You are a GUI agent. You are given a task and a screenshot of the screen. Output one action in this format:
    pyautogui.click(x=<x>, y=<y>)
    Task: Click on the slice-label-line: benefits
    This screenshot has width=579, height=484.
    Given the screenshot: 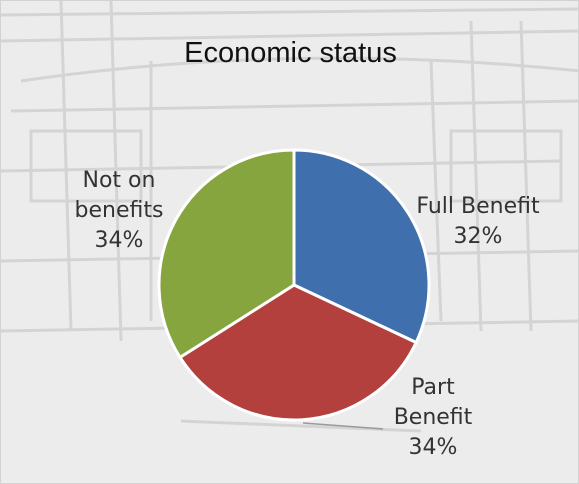 What is the action you would take?
    pyautogui.click(x=119, y=210)
    